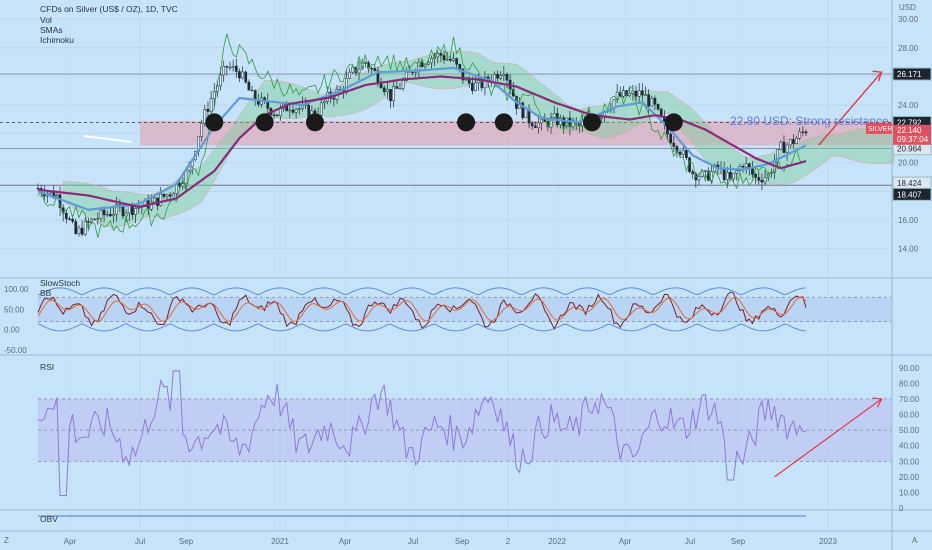 The width and height of the screenshot is (932, 550). What do you see at coordinates (909, 446) in the screenshot?
I see `rsi-tick-label: 40.00` at bounding box center [909, 446].